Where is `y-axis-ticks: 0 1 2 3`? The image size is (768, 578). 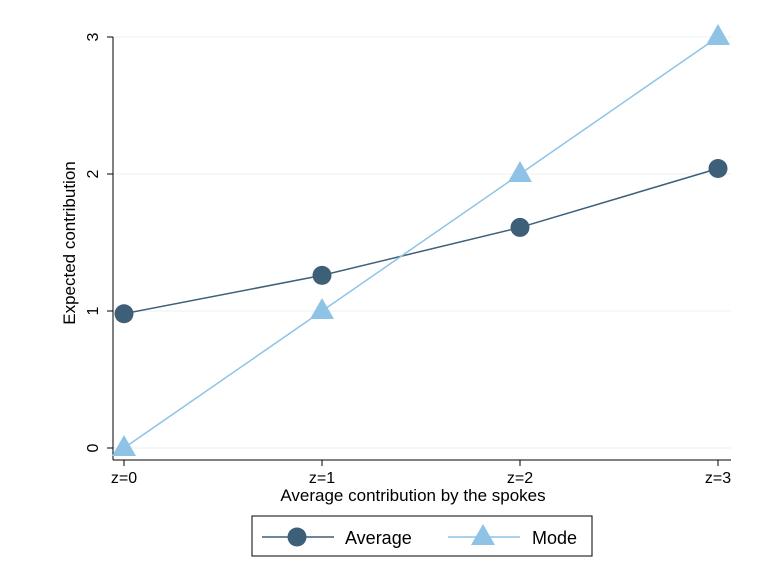
y-axis-ticks: 0 1 2 3 is located at coordinates (99, 242).